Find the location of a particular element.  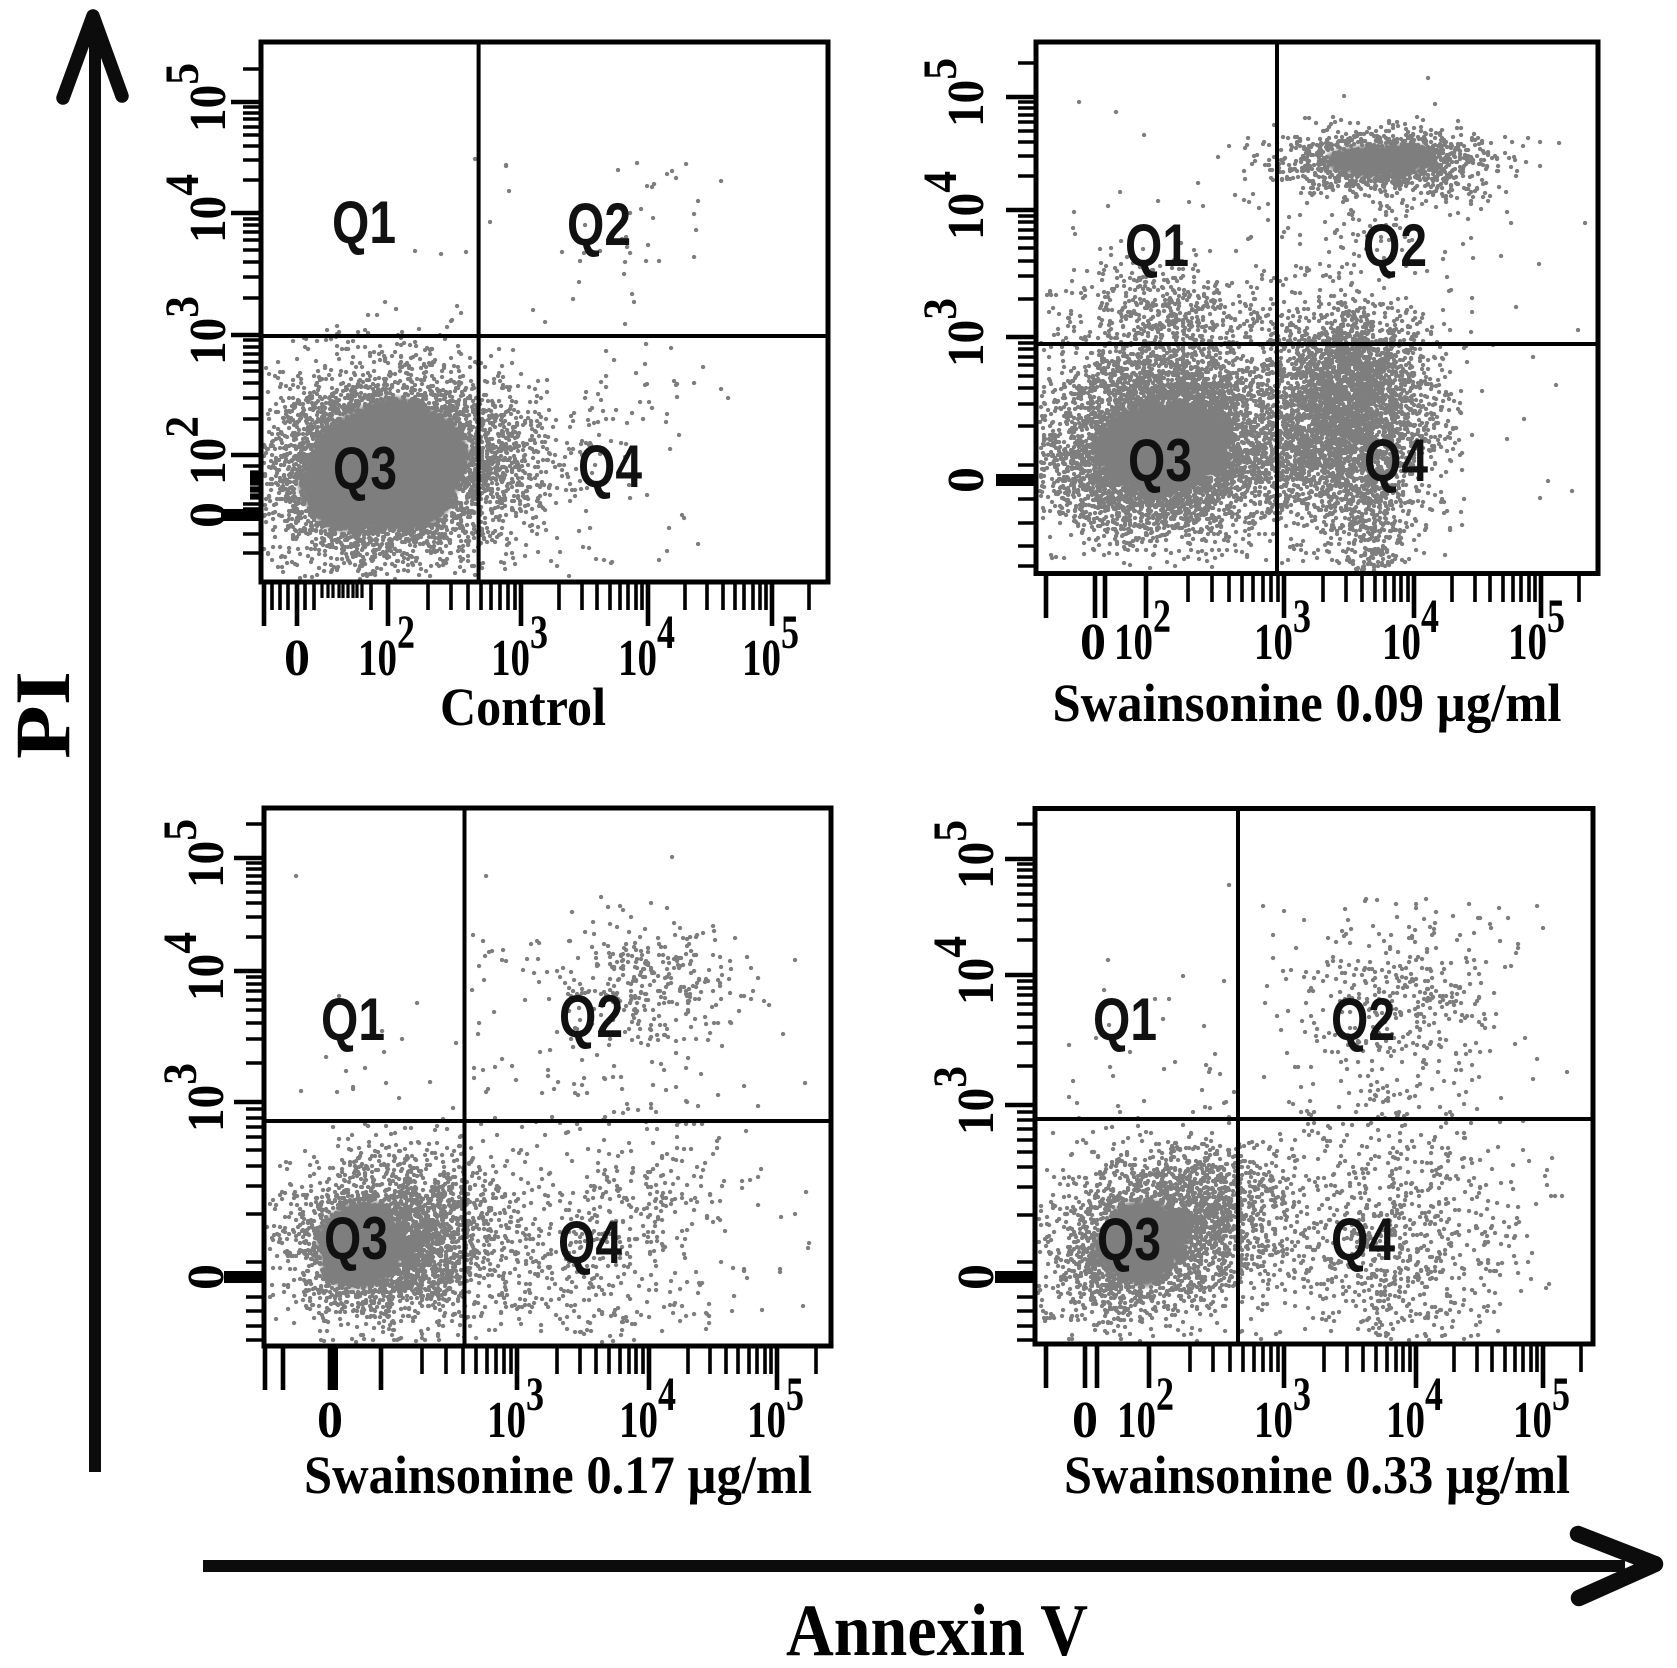

svg-text: Annexin V is located at coordinates (937, 1629).